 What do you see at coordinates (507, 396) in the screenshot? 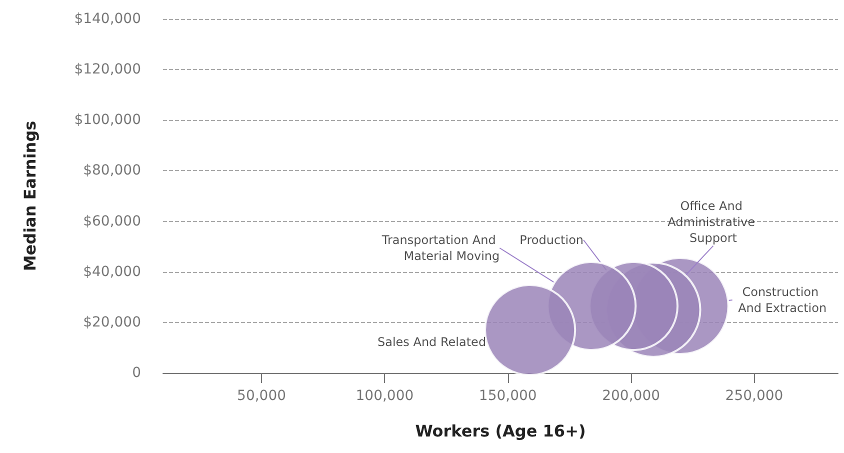
I see `x-tick-label: 150,000` at bounding box center [507, 396].